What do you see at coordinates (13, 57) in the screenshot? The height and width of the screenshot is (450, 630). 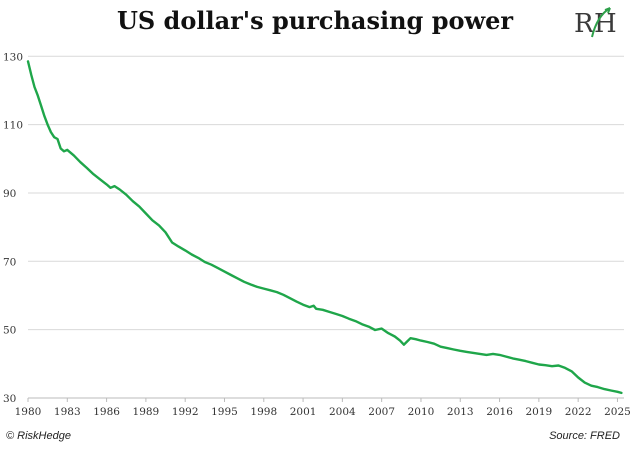 I see `y-tick-label: 130` at bounding box center [13, 57].